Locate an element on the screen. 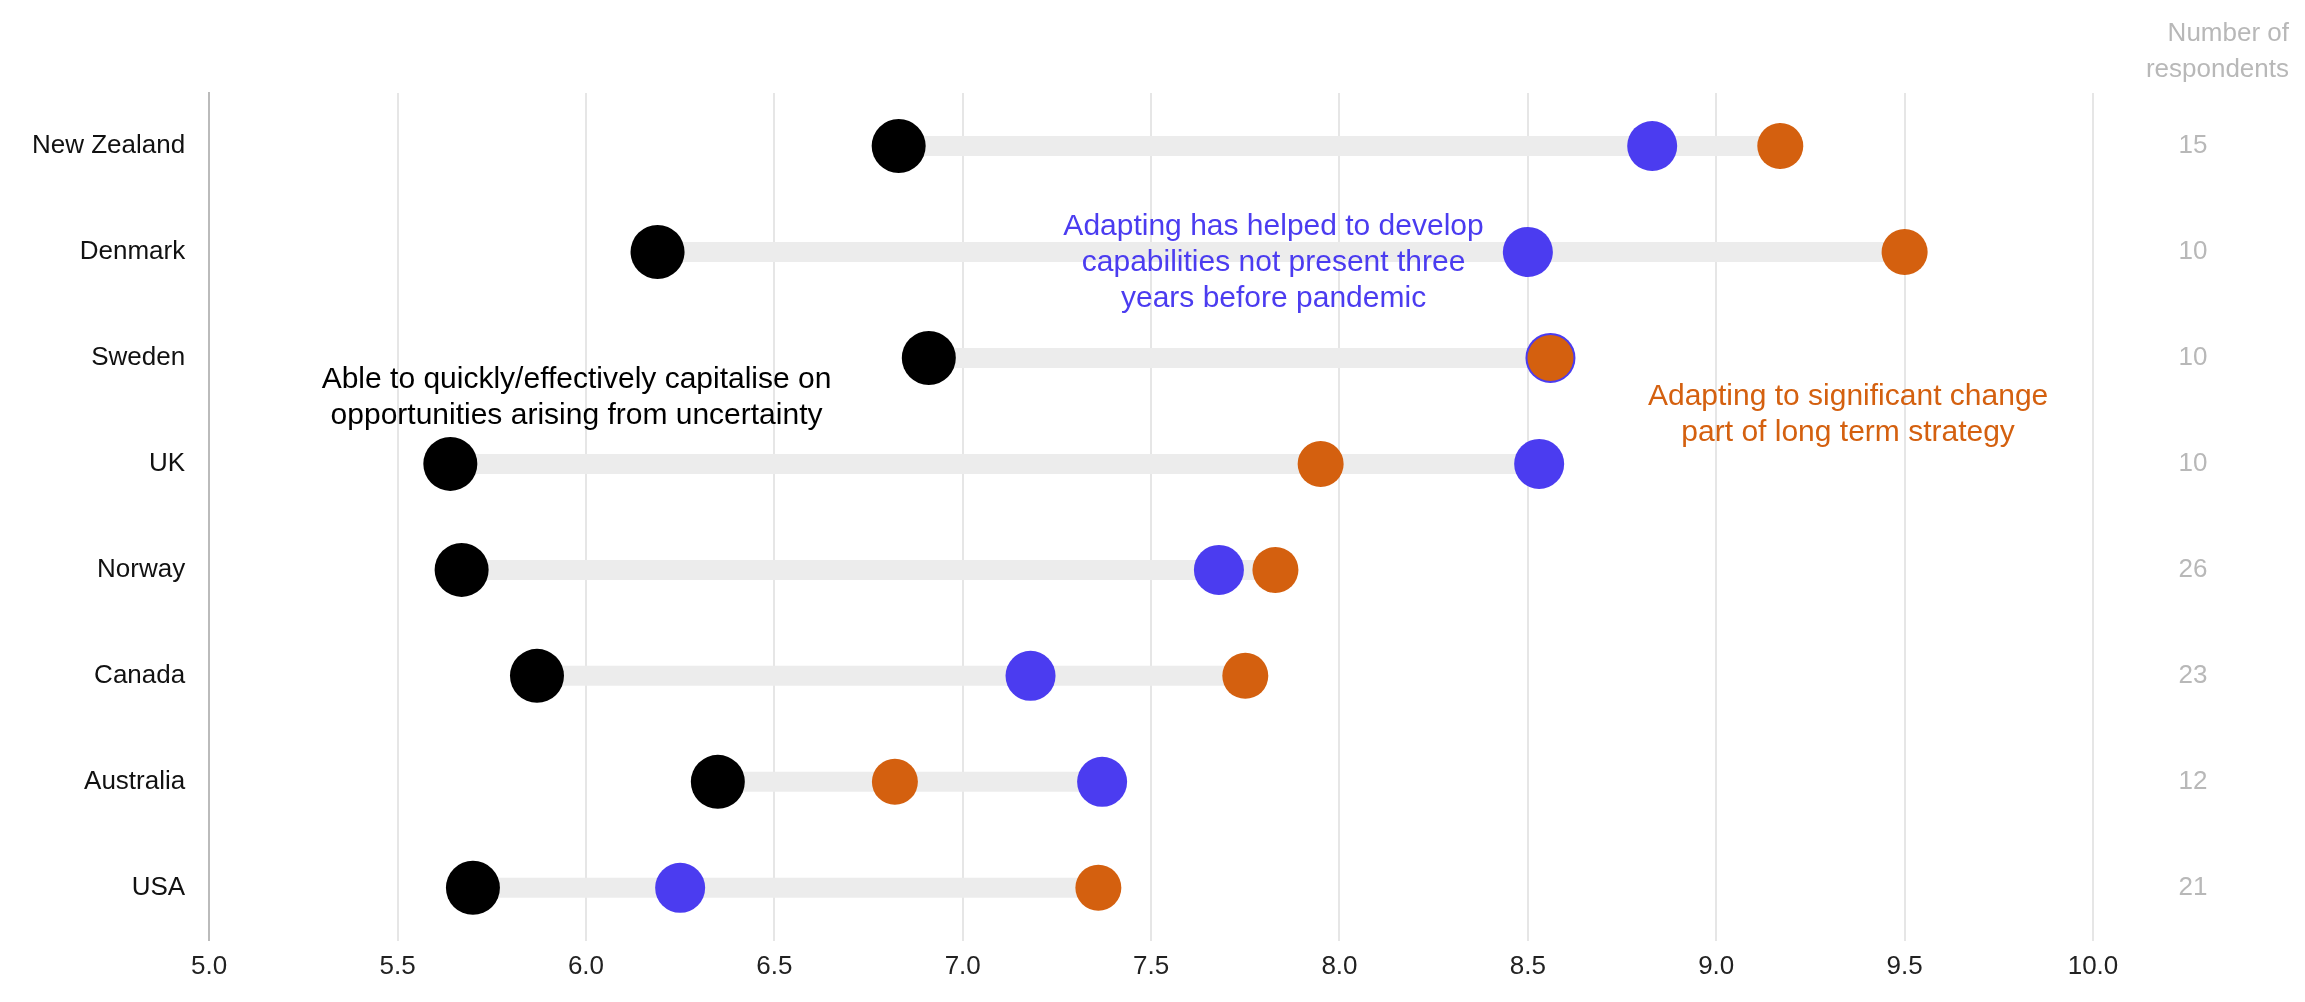  text: Able to quickly/effectively capitalise on opportunities arising from uncertainty is located at coordinates (576, 396).